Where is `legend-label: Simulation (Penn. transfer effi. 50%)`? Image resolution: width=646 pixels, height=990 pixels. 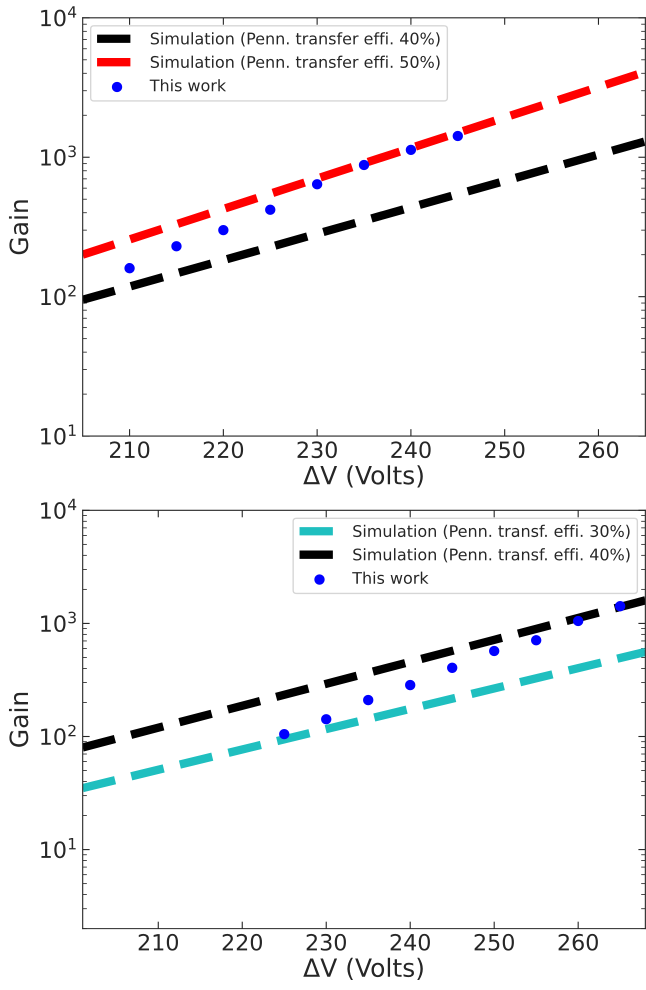 legend-label: Simulation (Penn. transfer effi. 50%) is located at coordinates (295, 63).